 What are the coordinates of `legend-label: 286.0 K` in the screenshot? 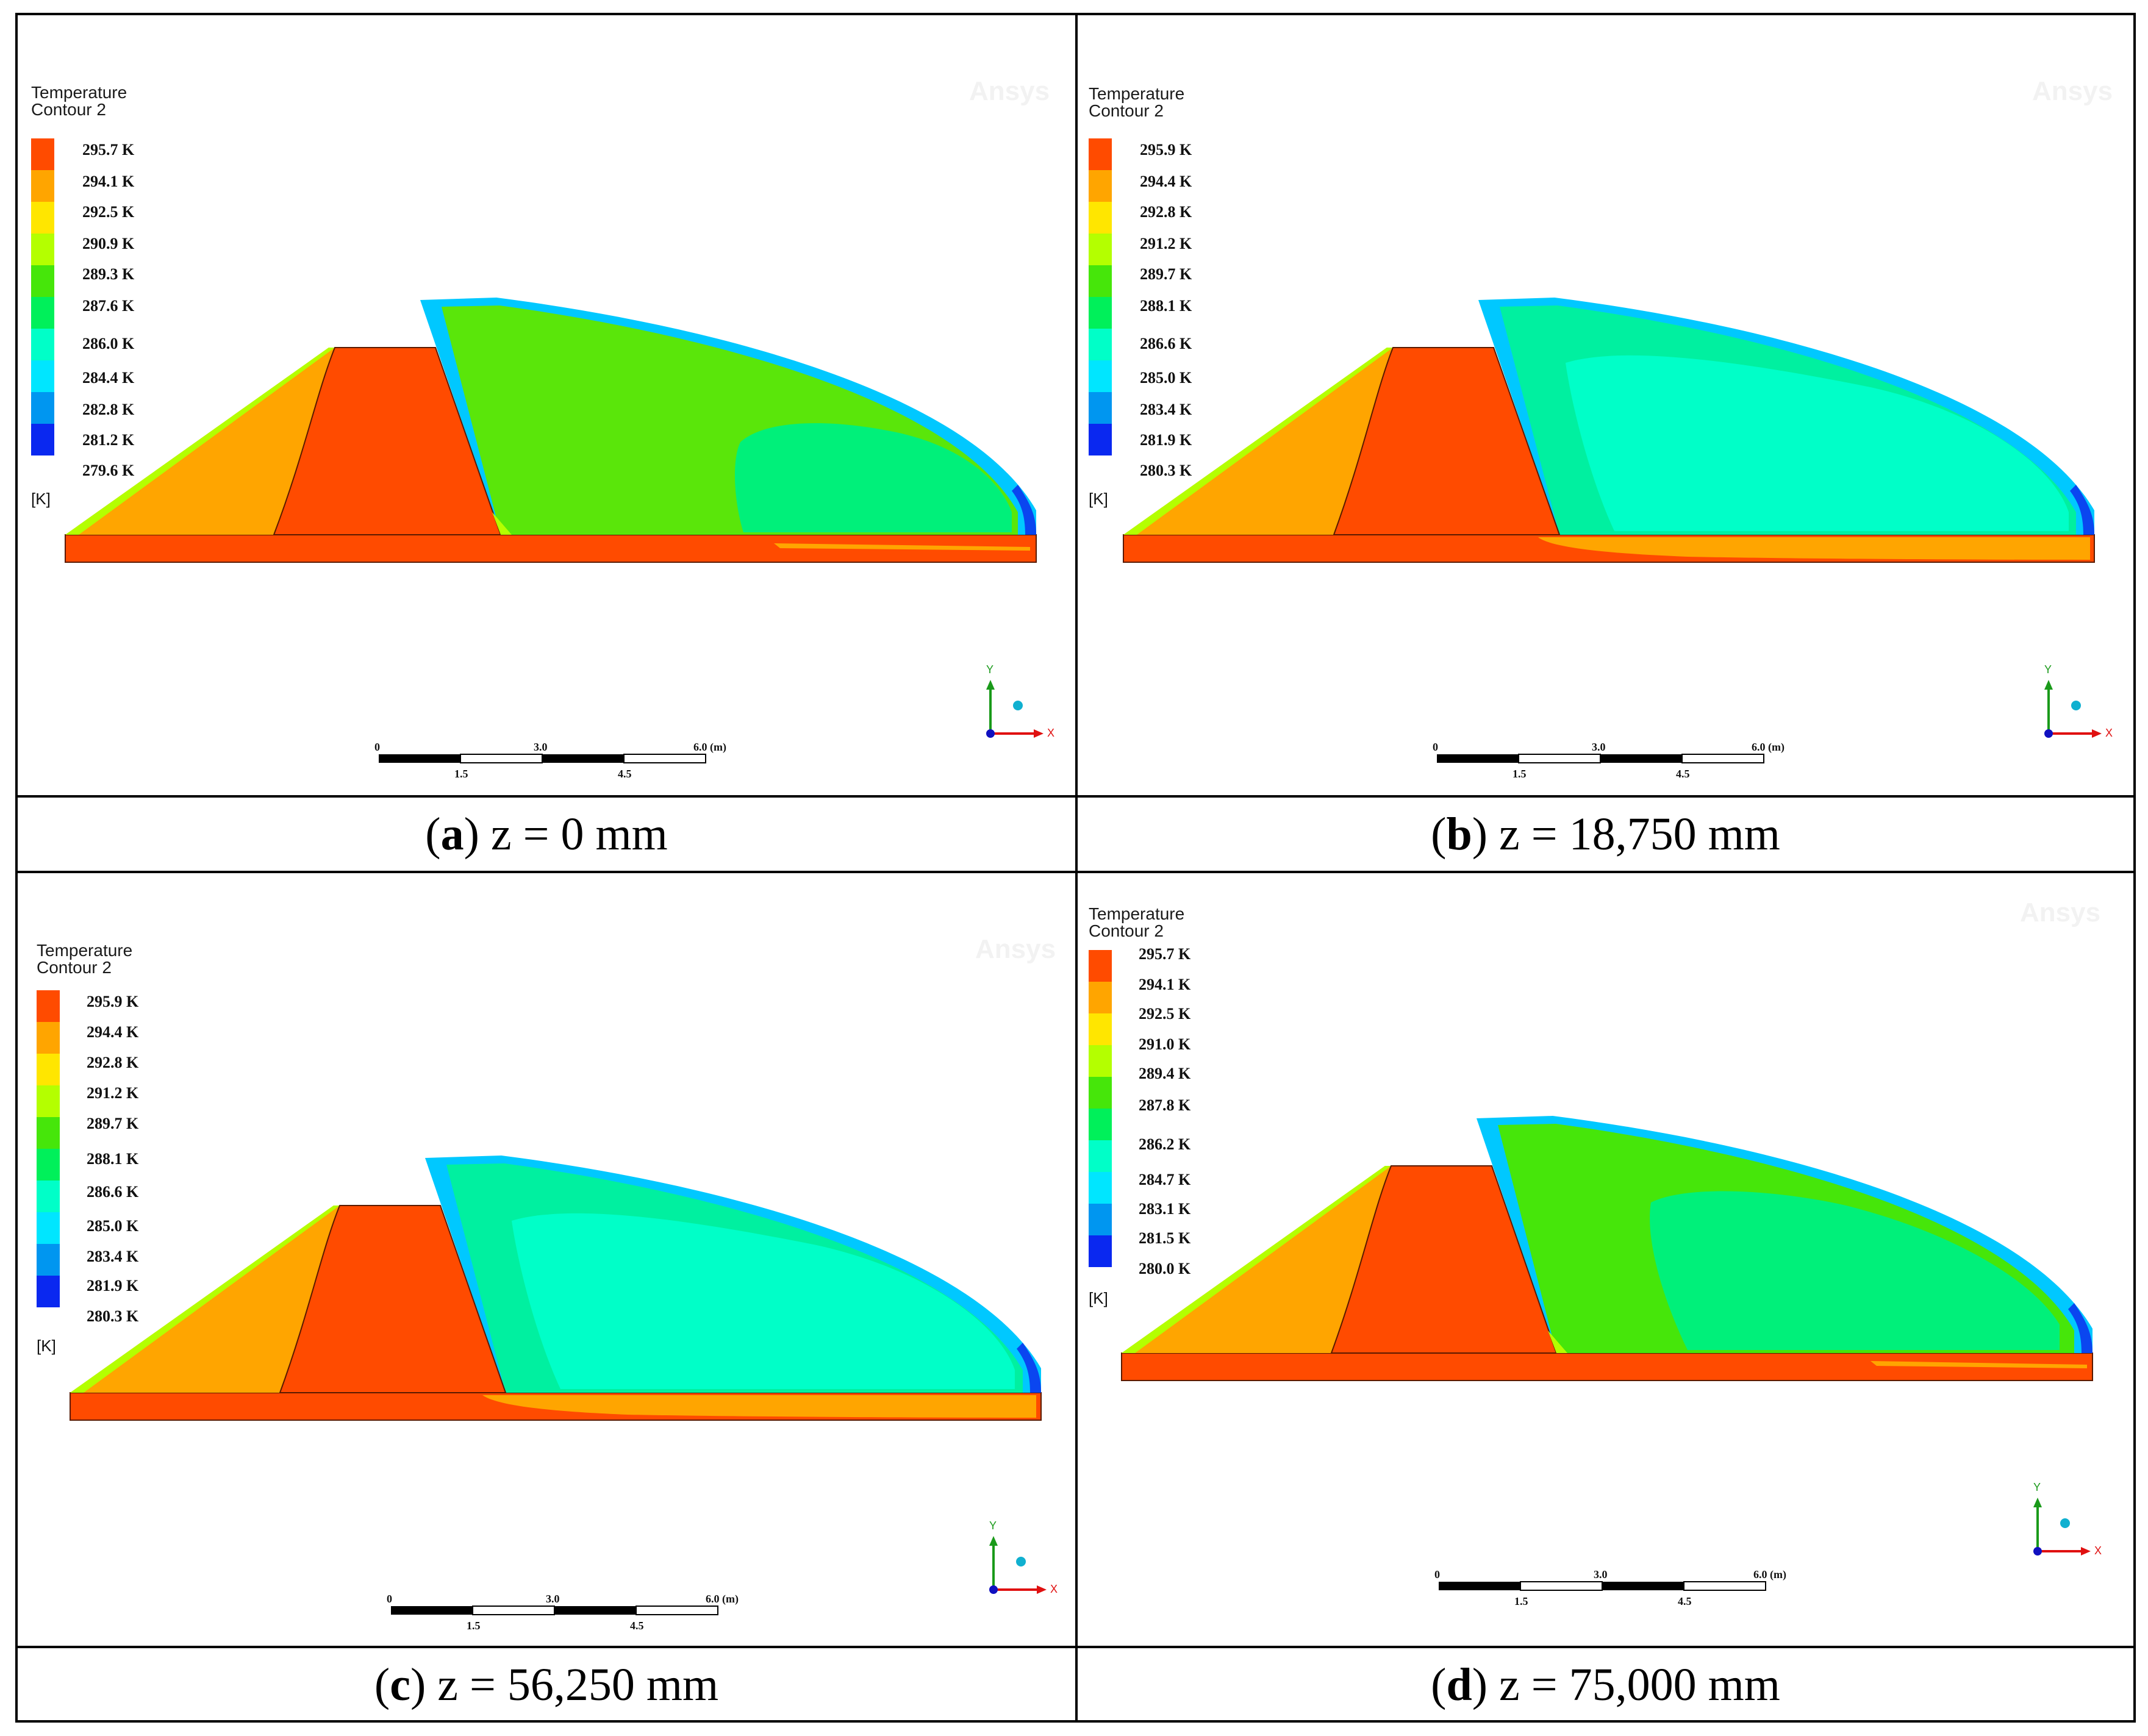 It's located at (108, 343).